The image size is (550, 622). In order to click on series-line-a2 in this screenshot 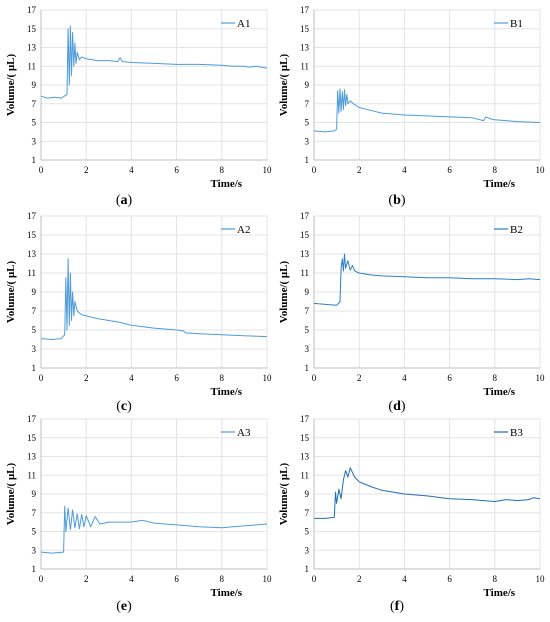, I will do `click(154, 299)`.